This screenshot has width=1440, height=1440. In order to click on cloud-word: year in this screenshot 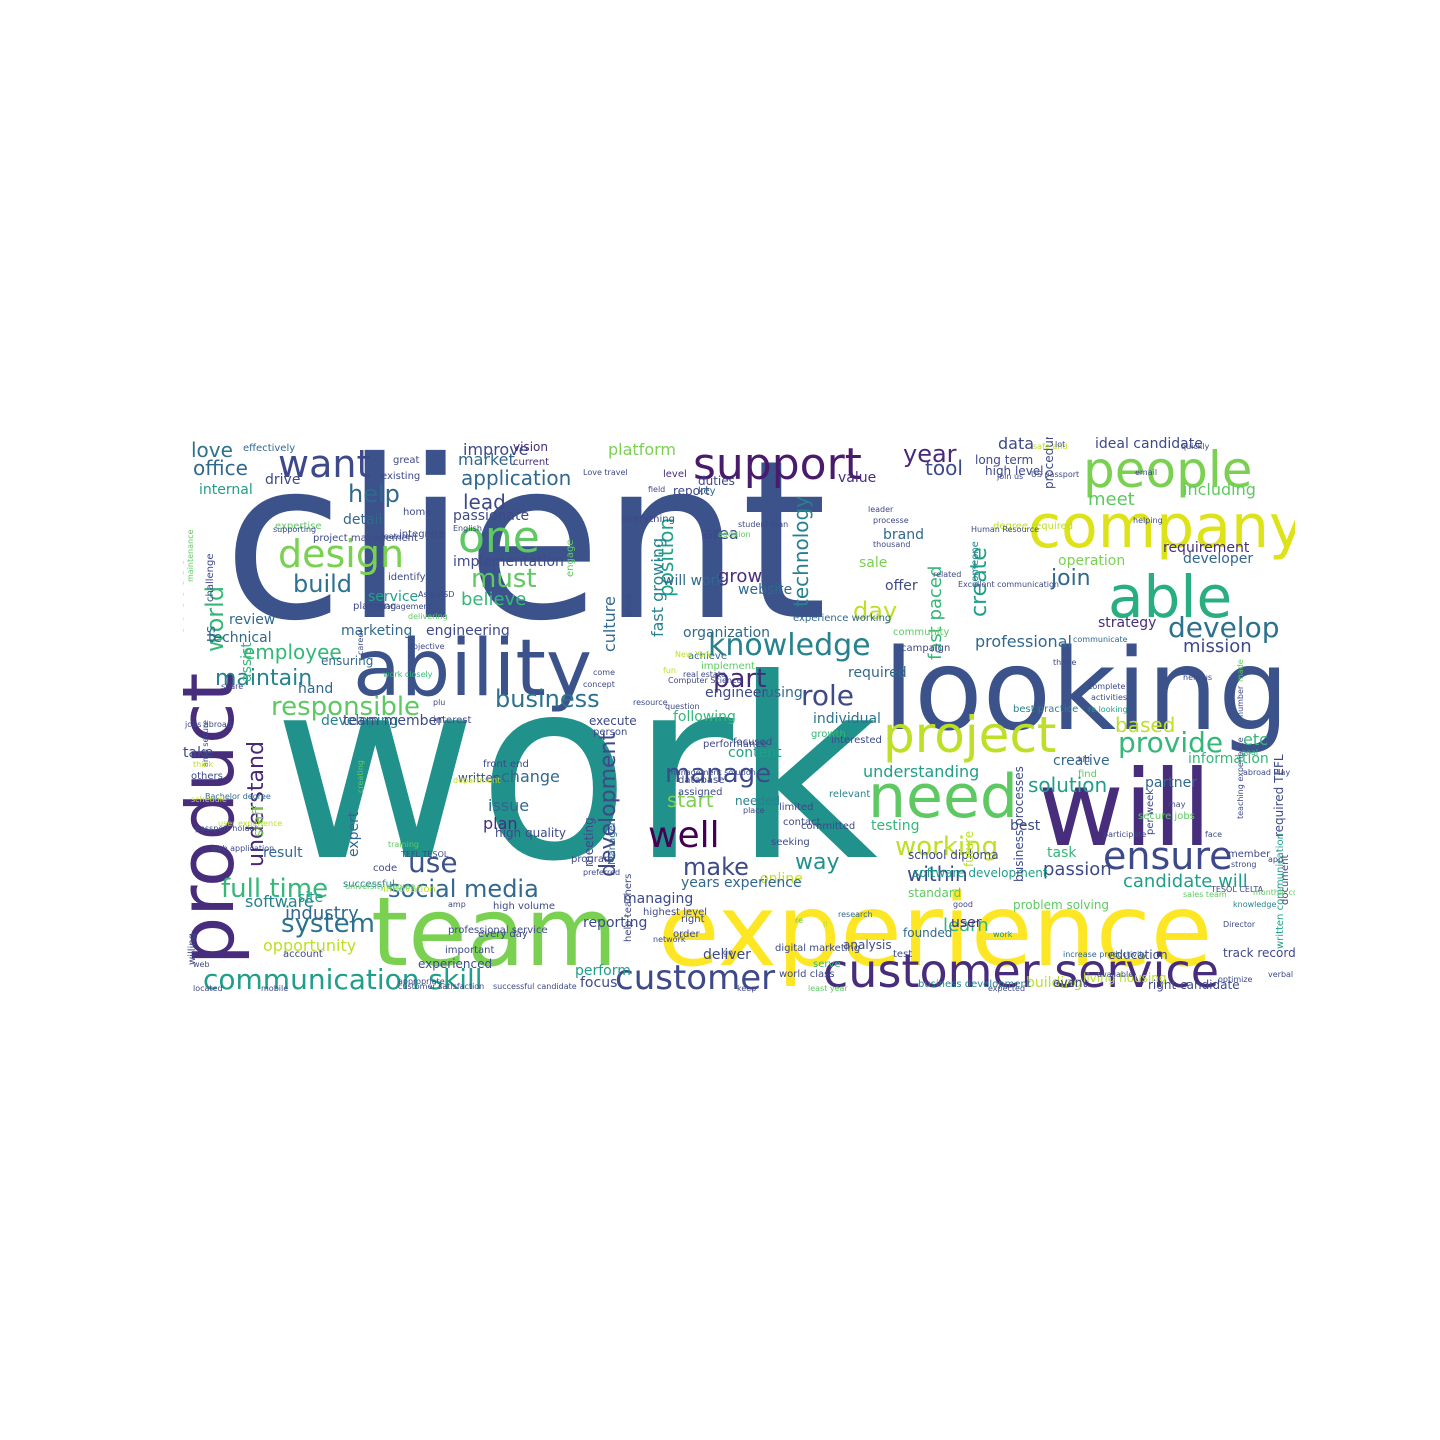, I will do `click(930, 454)`.